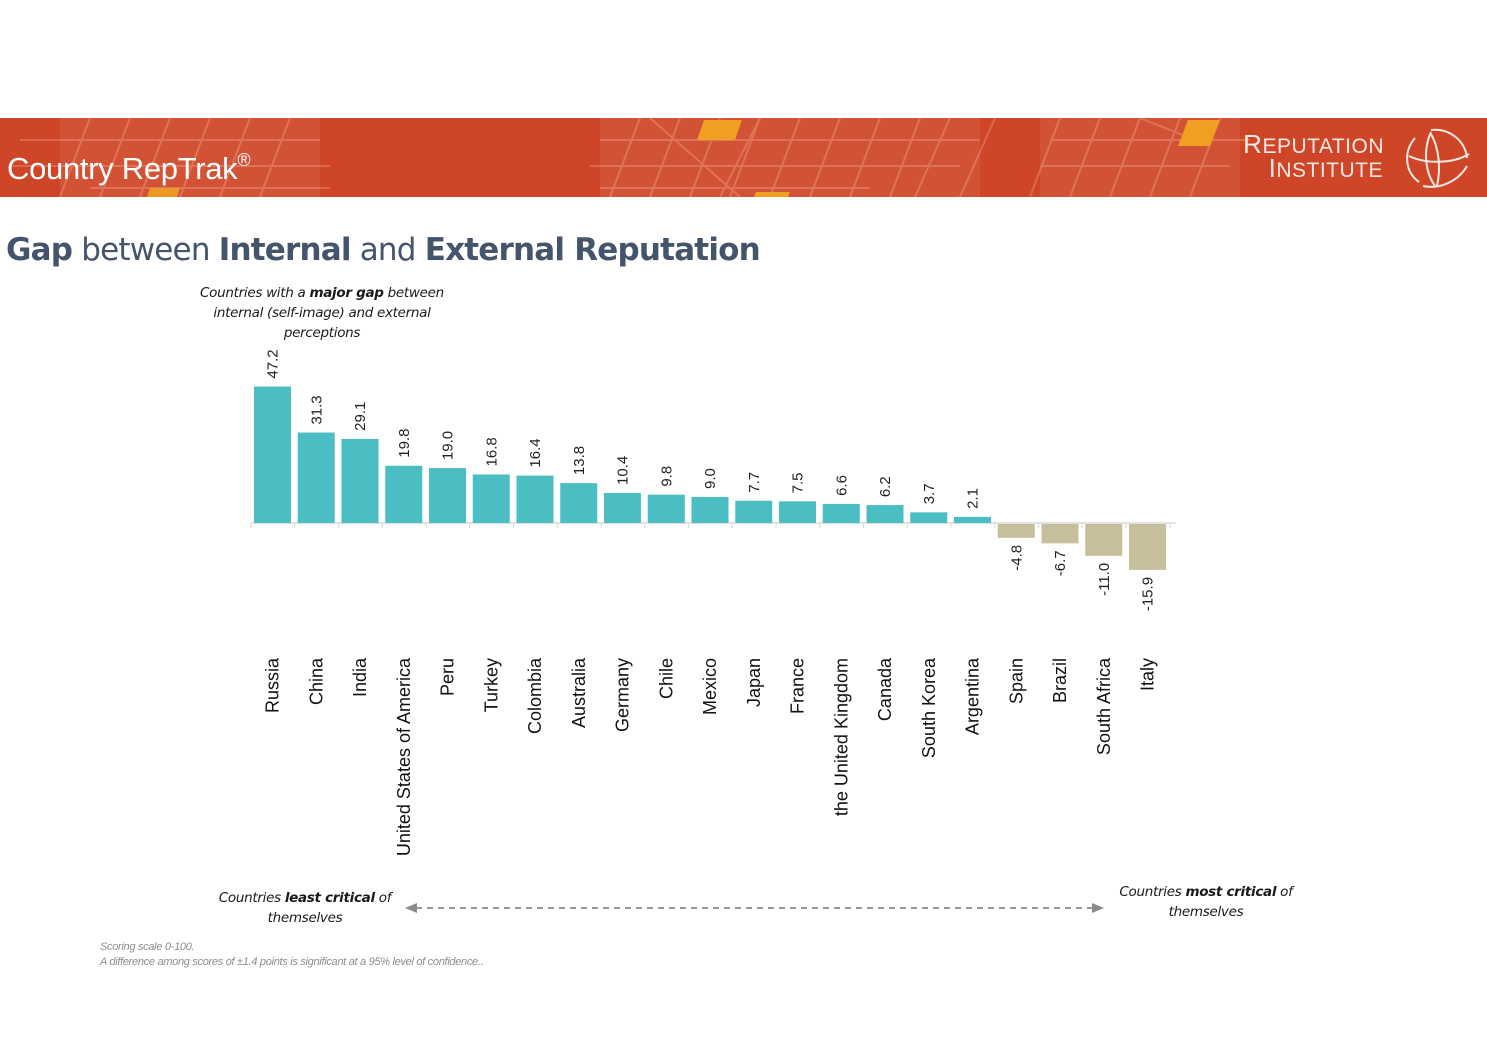 This screenshot has width=1487, height=1062. I want to click on value-label: 9.0, so click(710, 478).